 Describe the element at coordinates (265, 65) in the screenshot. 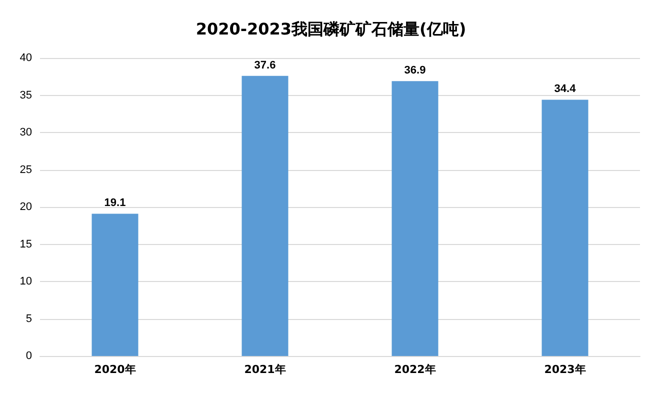

I see `data-label: 37.6` at that location.